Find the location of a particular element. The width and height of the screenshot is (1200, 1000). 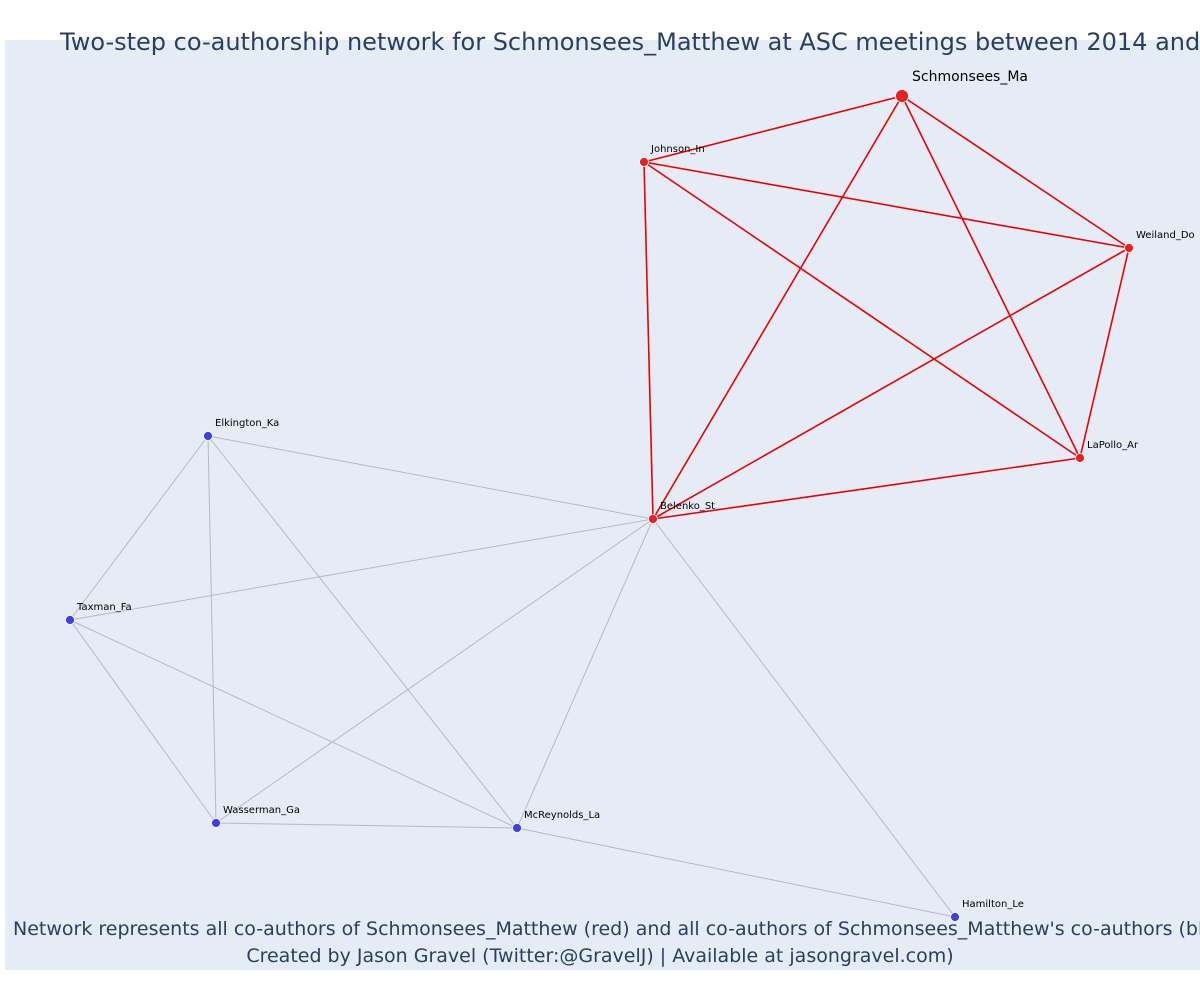

node-Johnson_In is located at coordinates (644, 162).